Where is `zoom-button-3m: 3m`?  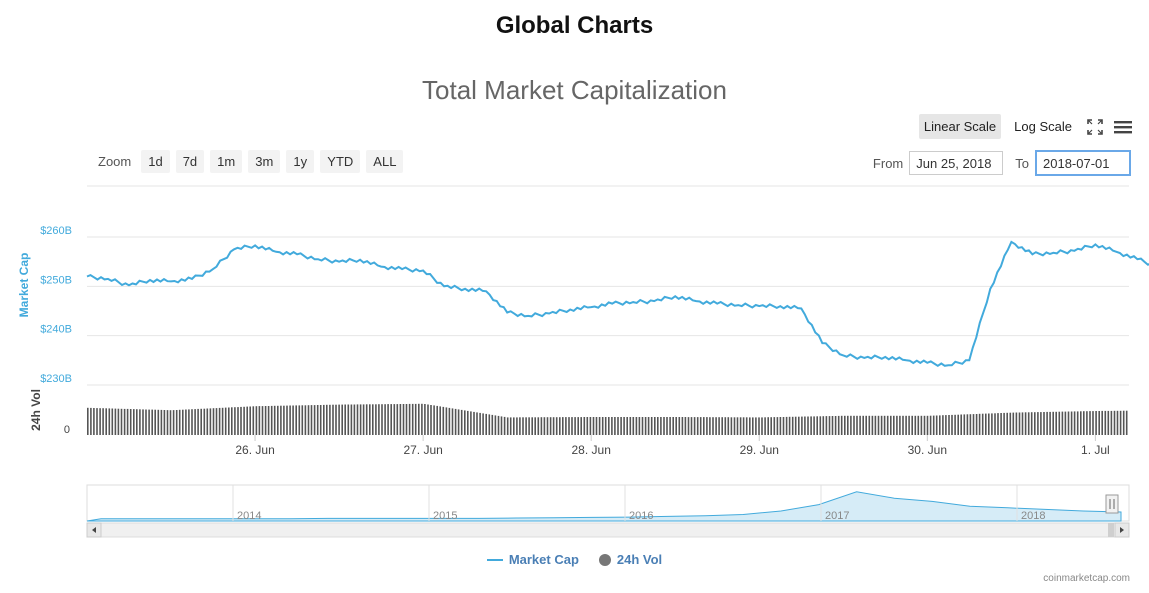
zoom-button-3m: 3m is located at coordinates (264, 161).